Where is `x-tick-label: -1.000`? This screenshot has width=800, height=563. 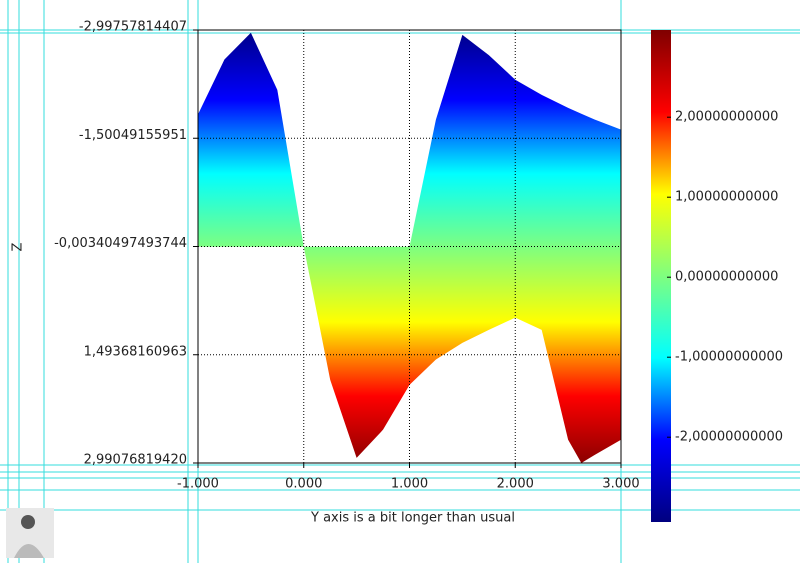
x-tick-label: -1.000 is located at coordinates (198, 484).